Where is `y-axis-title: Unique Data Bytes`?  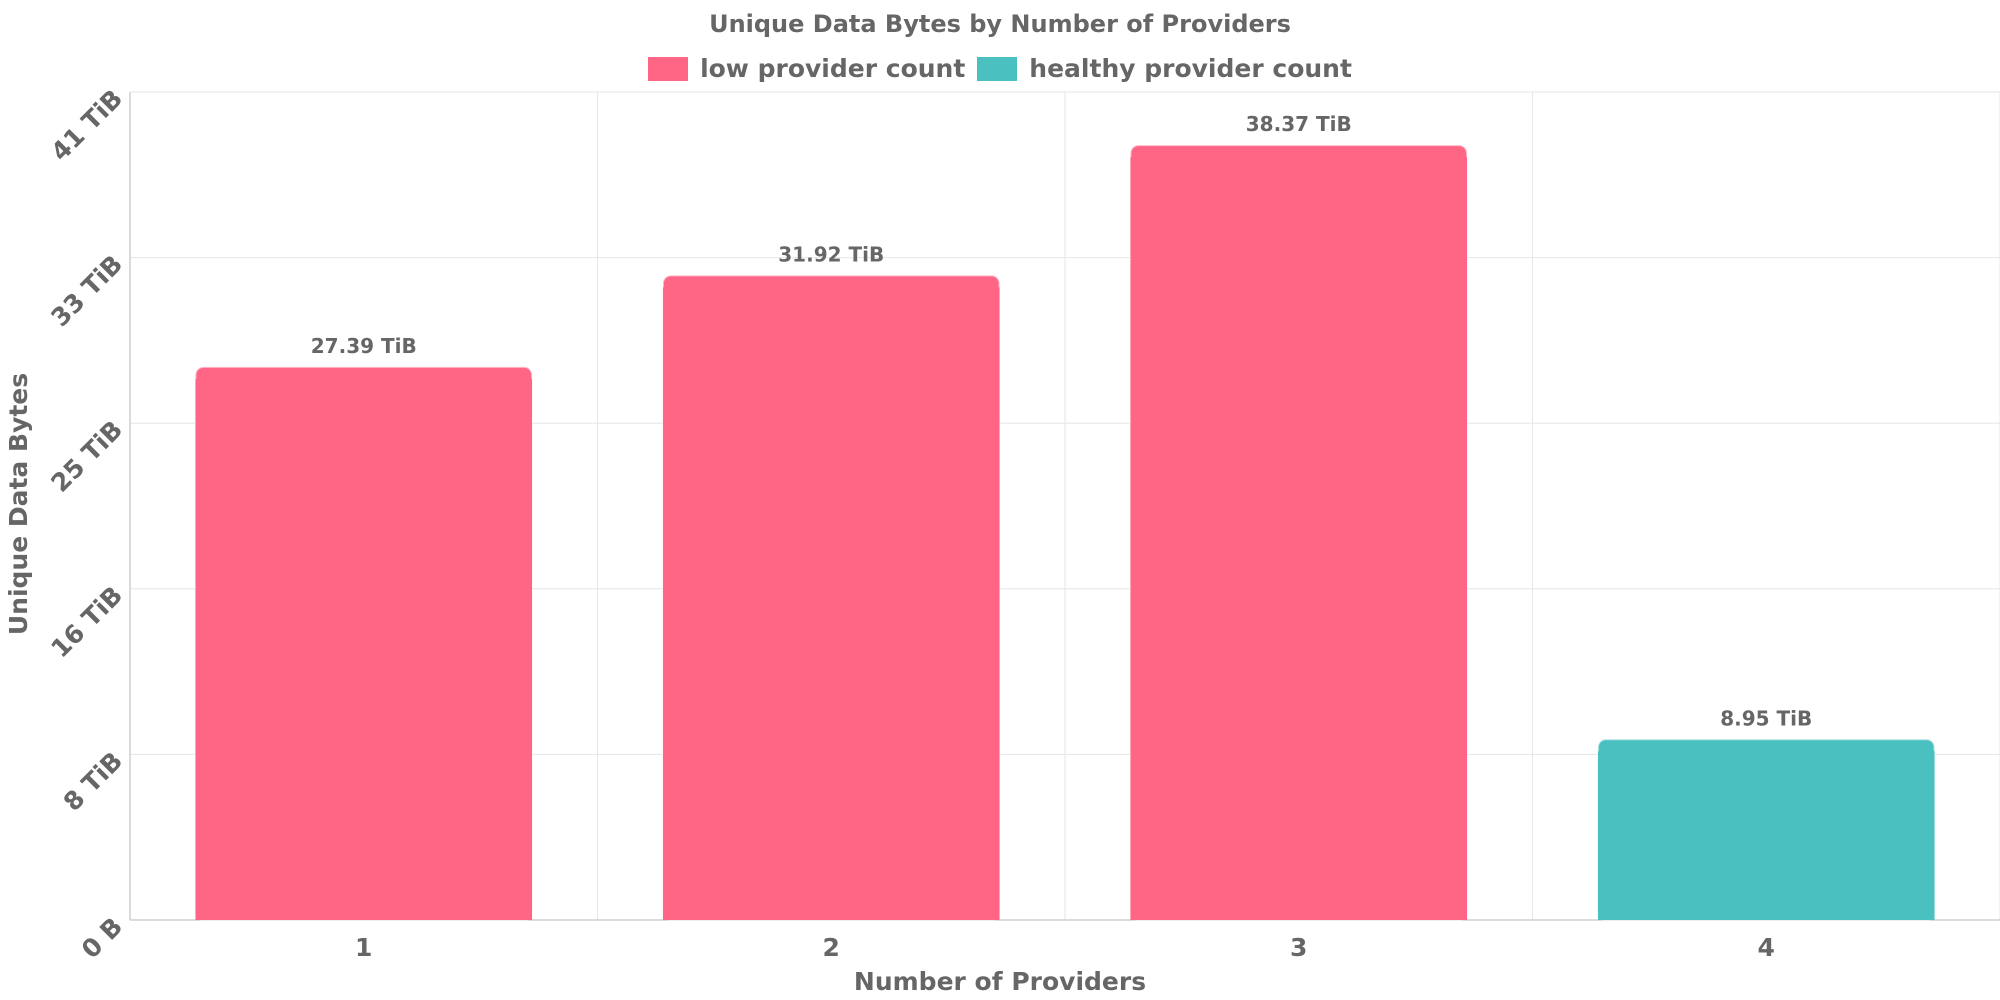
y-axis-title: Unique Data Bytes is located at coordinates (18, 504).